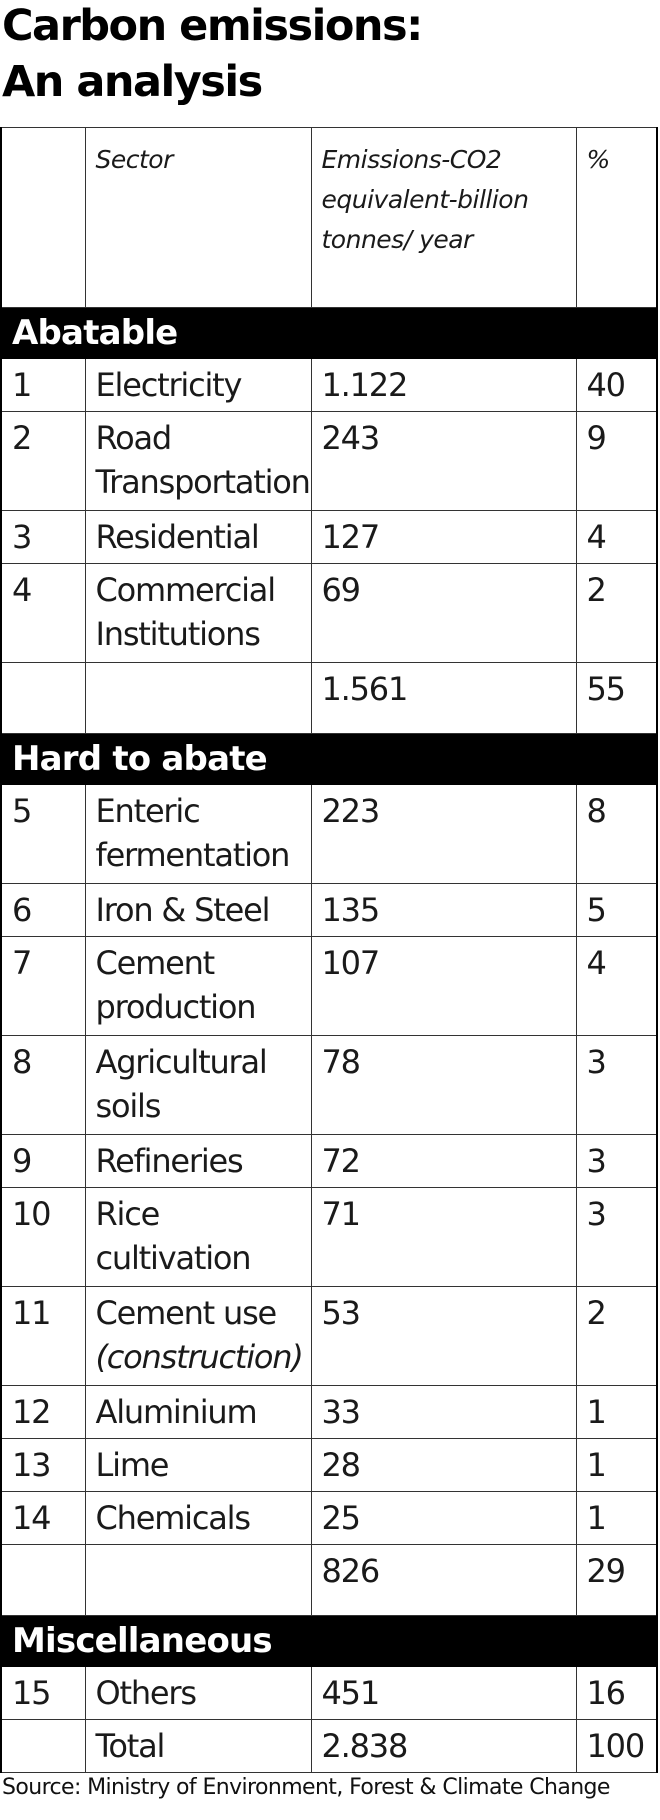  I want to click on subtotal-emissions: 826, so click(443, 1580).